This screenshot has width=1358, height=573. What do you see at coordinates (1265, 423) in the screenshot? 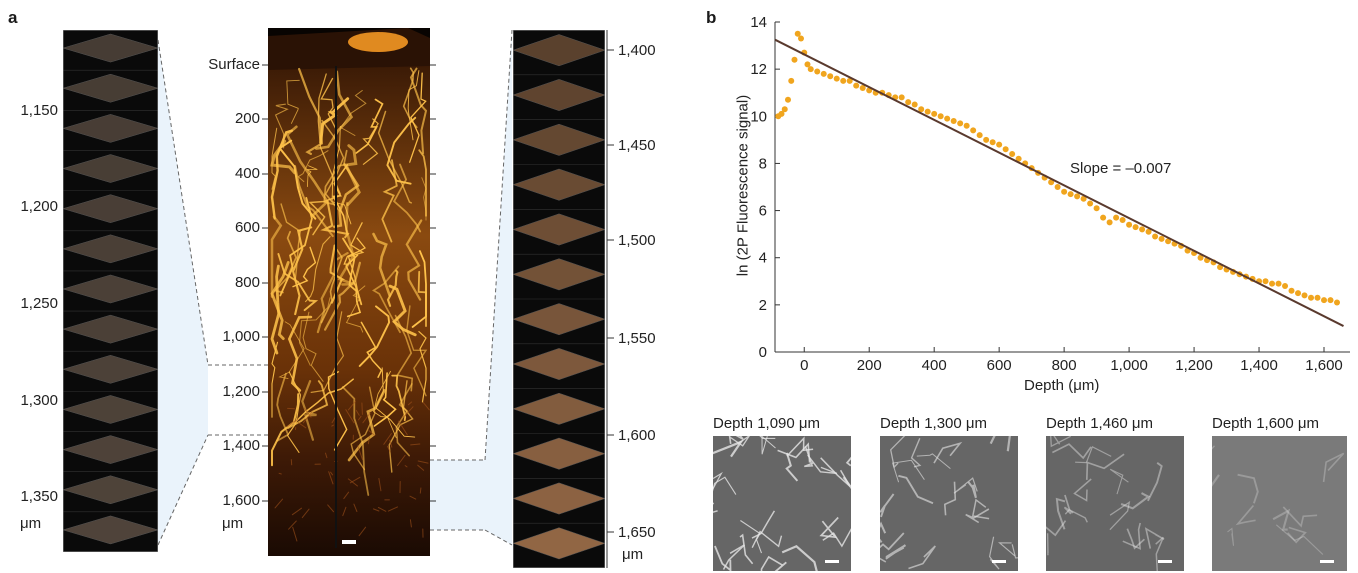
I see `inset-caption-4: Depth 1,600 μm` at bounding box center [1265, 423].